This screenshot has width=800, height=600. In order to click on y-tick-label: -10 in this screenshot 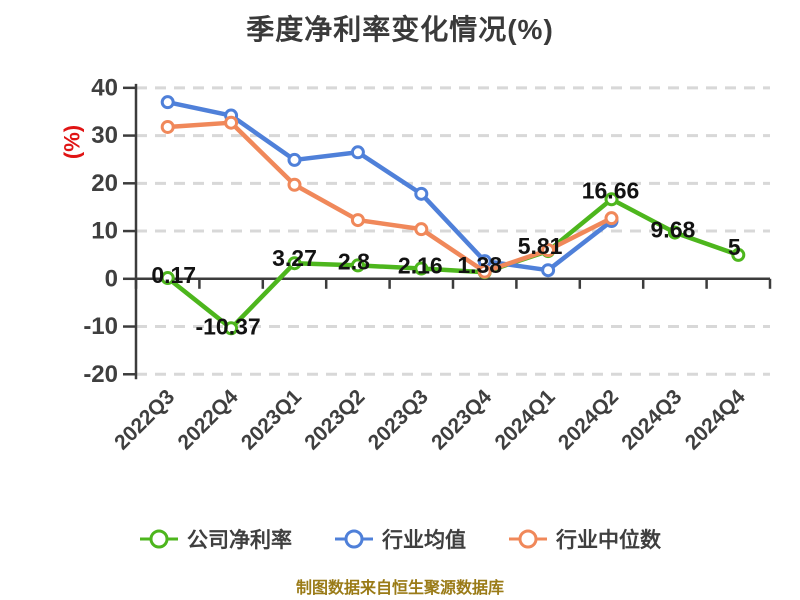, I will do `click(100, 326)`.